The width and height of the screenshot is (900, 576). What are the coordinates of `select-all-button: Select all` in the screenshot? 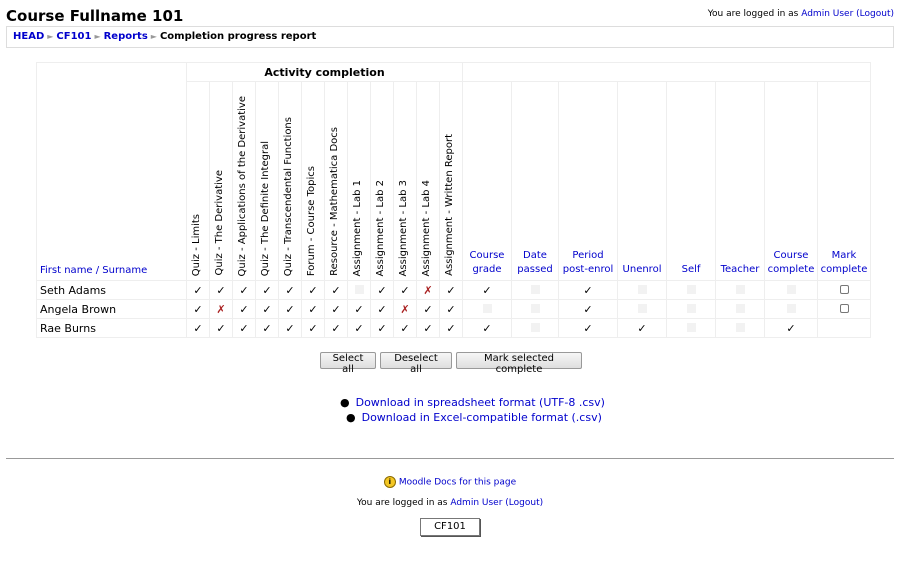 It's located at (348, 363).